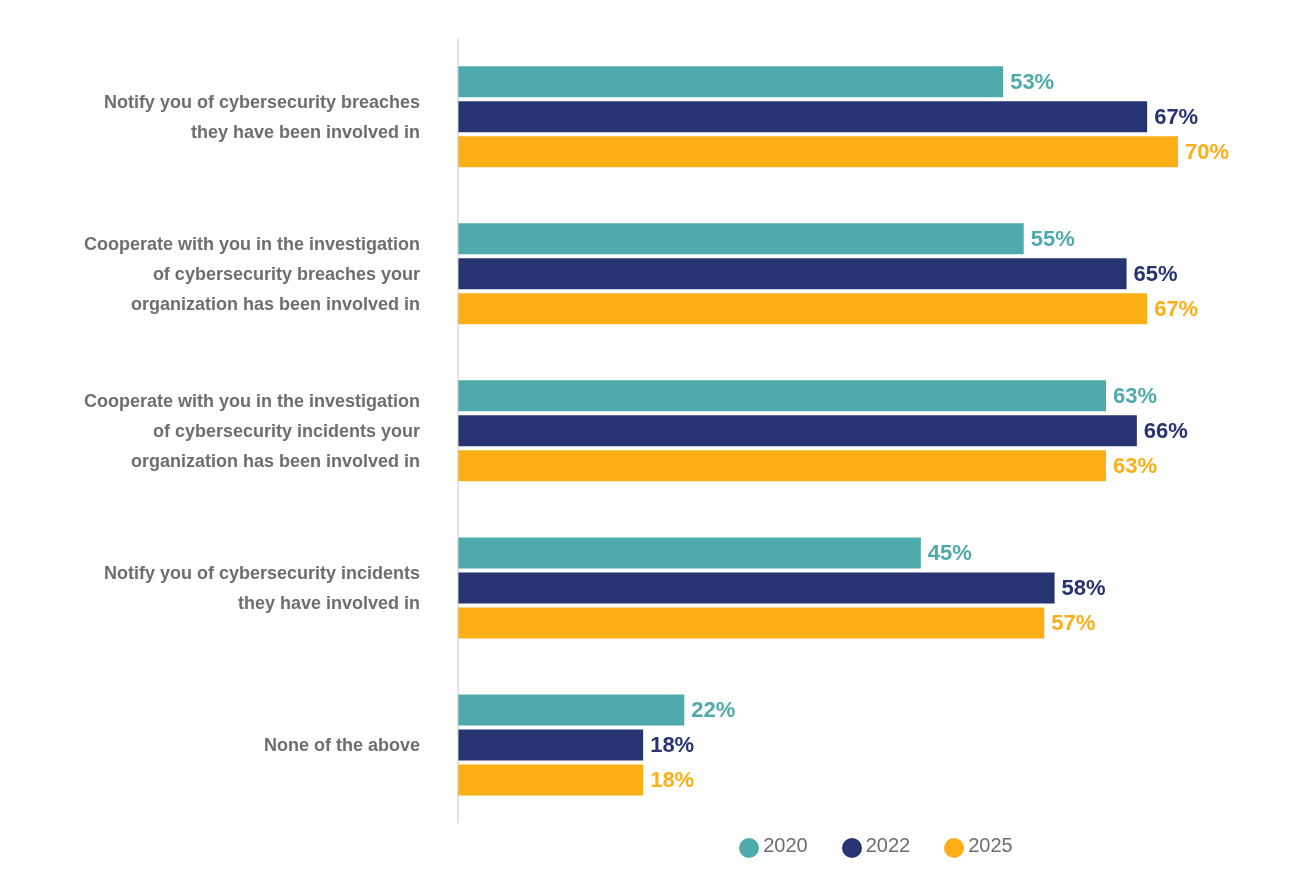 The height and width of the screenshot is (890, 1293). I want to click on data-label: 57%, so click(1073, 623).